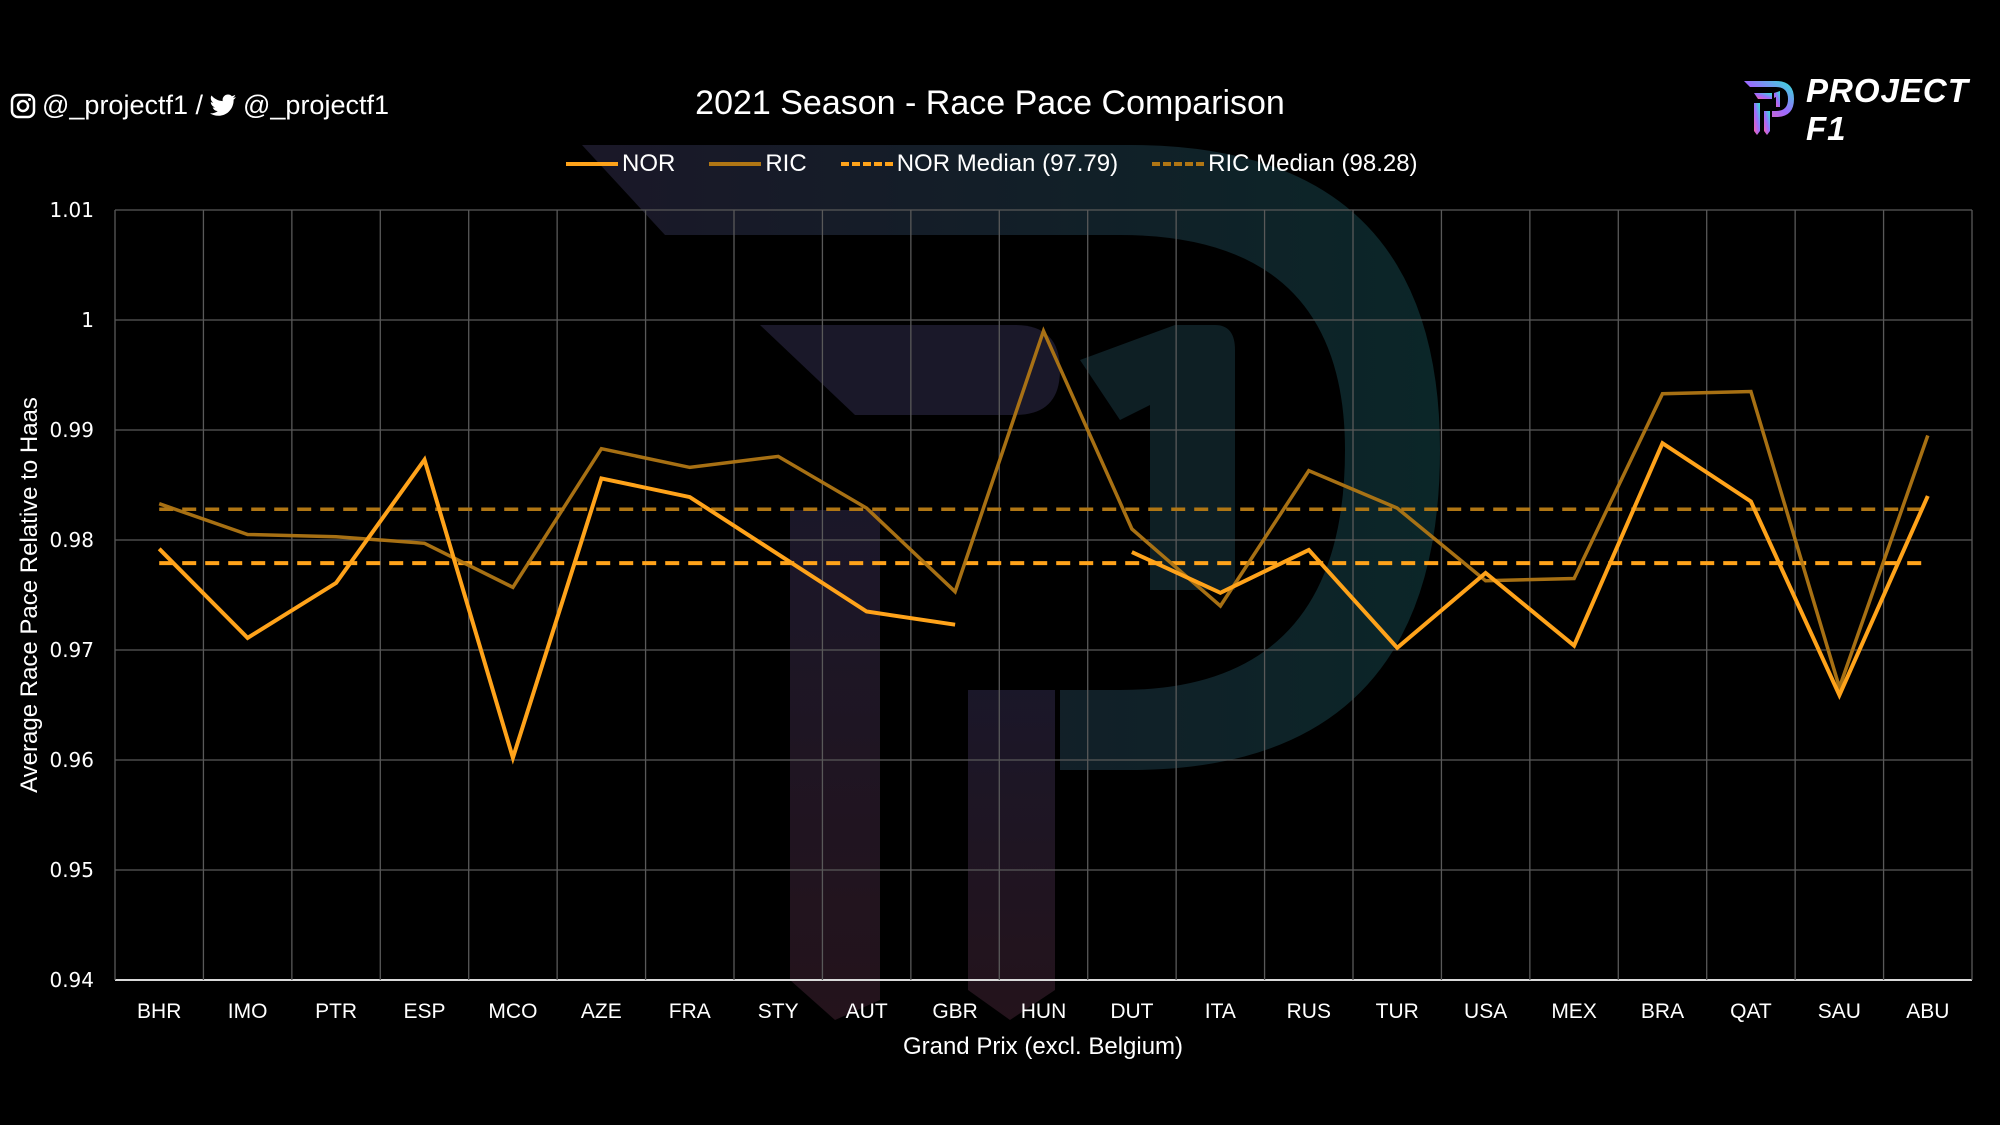 This screenshot has width=2000, height=1125. What do you see at coordinates (1131, 1011) in the screenshot?
I see `x-tick-label: DUT` at bounding box center [1131, 1011].